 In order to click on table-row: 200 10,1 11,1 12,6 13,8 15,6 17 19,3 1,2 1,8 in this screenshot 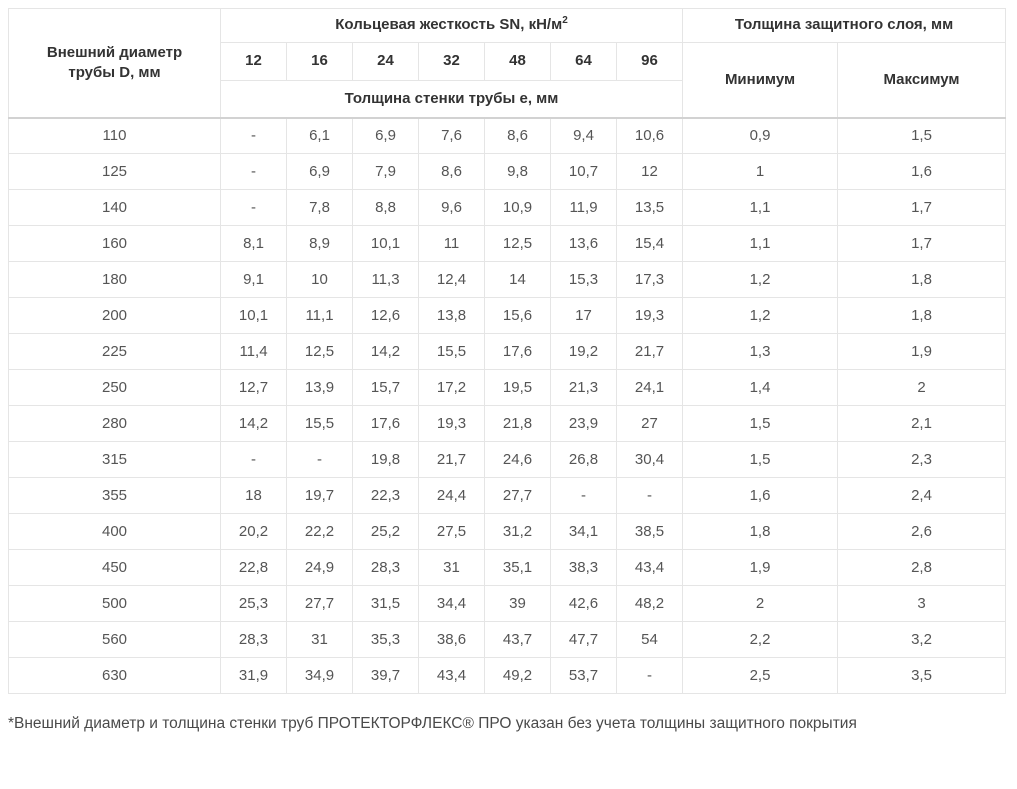, I will do `click(507, 315)`.